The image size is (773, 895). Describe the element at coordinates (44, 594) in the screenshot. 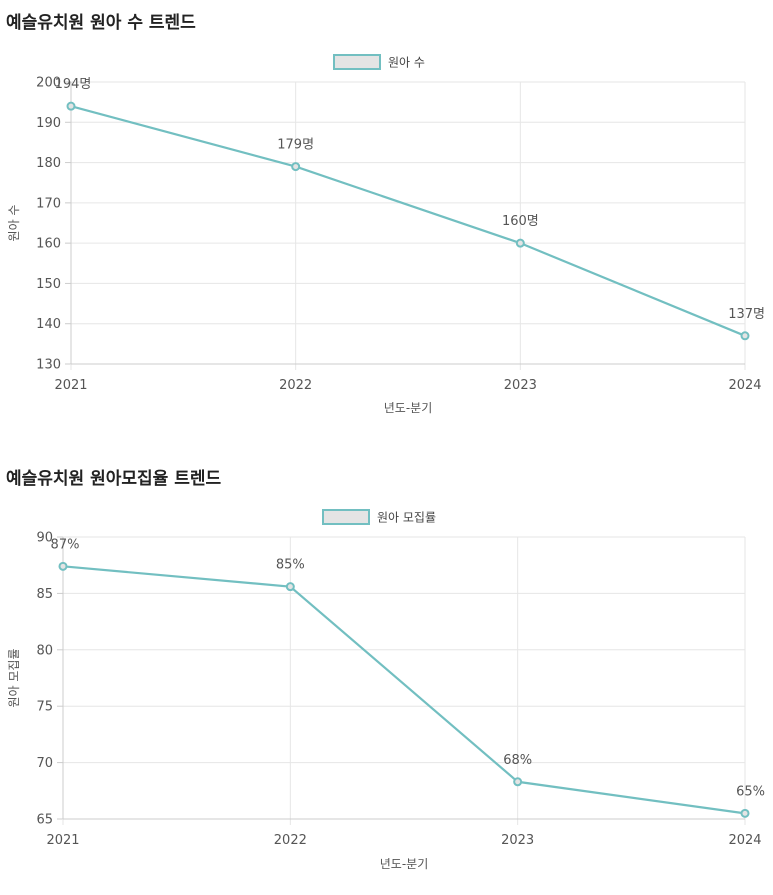

I see `y-tick-label: 85` at that location.